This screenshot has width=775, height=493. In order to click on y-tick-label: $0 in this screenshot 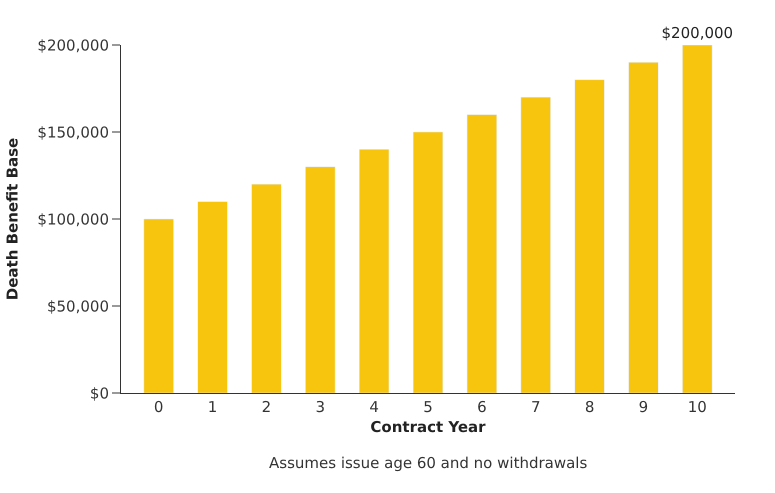, I will do `click(99, 393)`.